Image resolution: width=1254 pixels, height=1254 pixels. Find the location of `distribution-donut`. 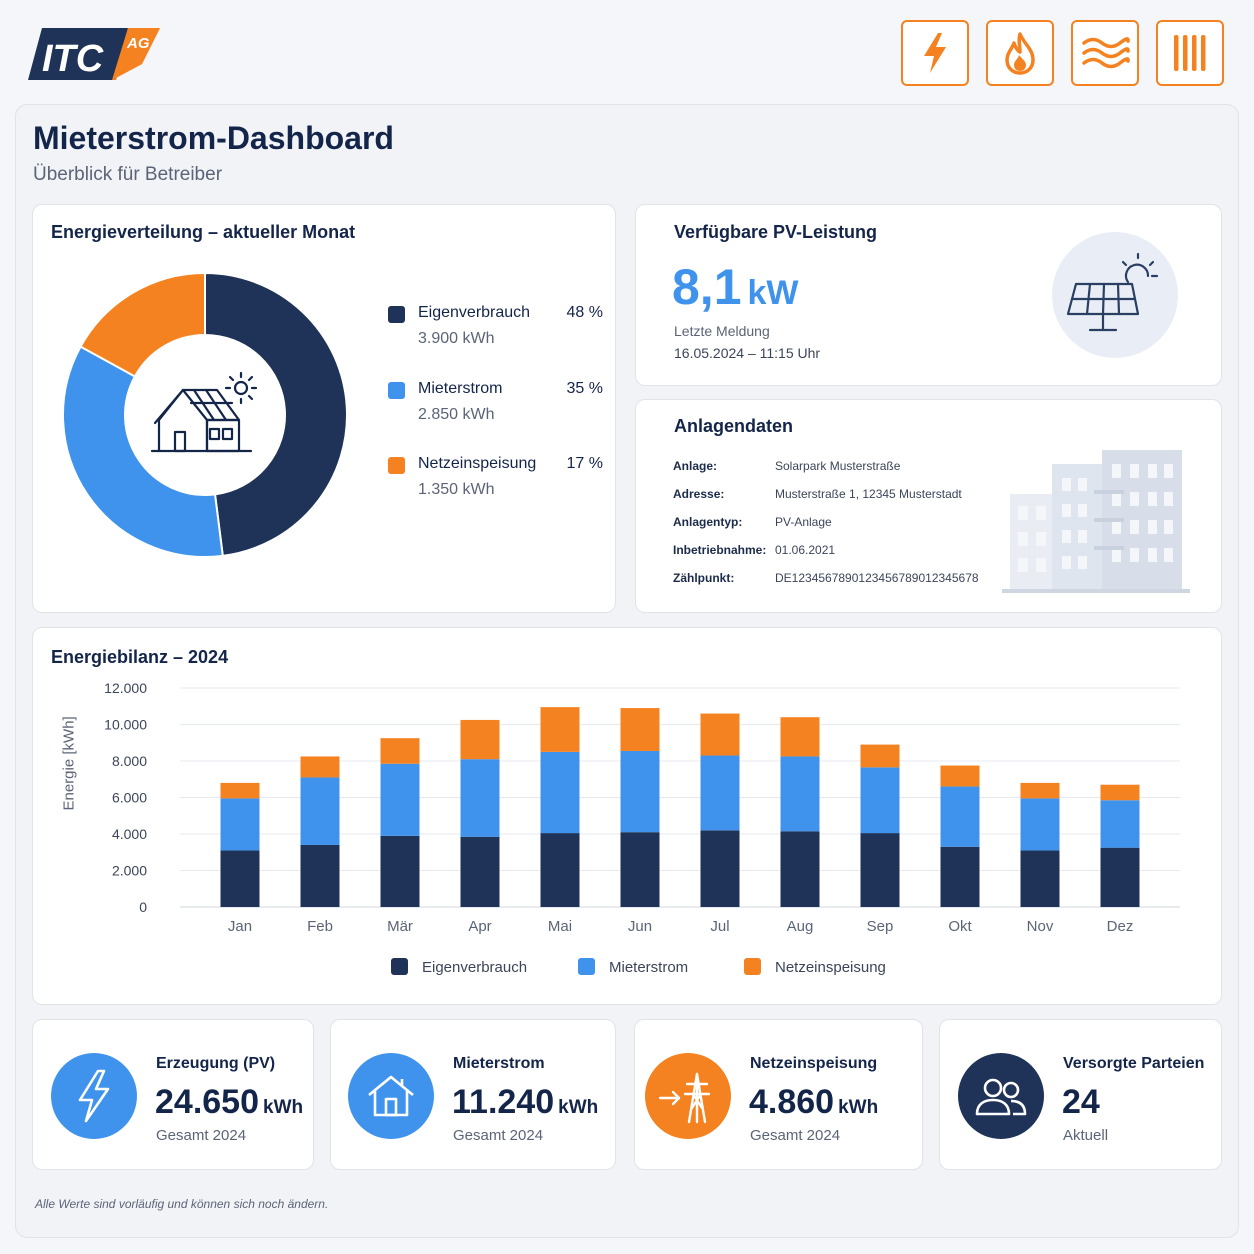

distribution-donut is located at coordinates (205, 415).